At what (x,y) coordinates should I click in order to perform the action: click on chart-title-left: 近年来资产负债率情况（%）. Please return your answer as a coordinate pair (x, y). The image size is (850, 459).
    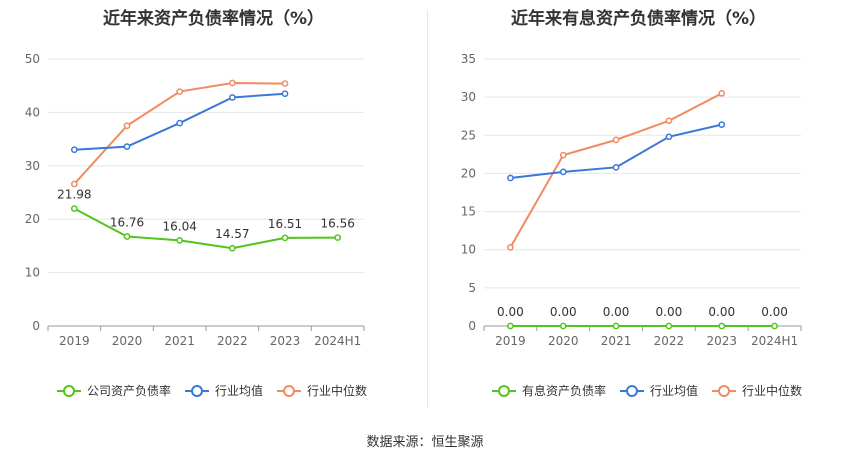
    Looking at the image, I should click on (213, 19).